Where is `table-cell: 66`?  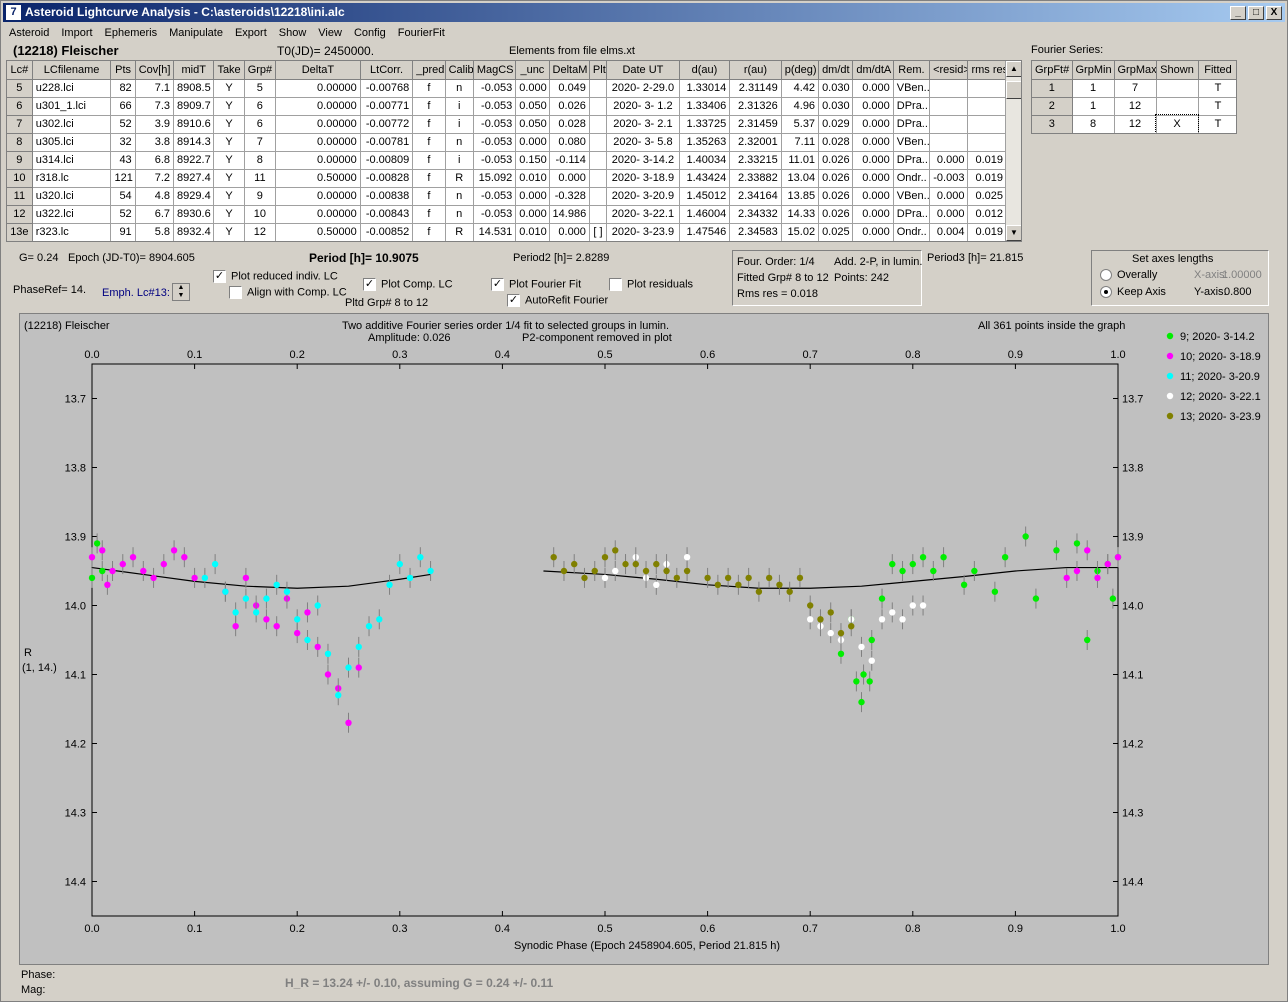 table-cell: 66 is located at coordinates (123, 106).